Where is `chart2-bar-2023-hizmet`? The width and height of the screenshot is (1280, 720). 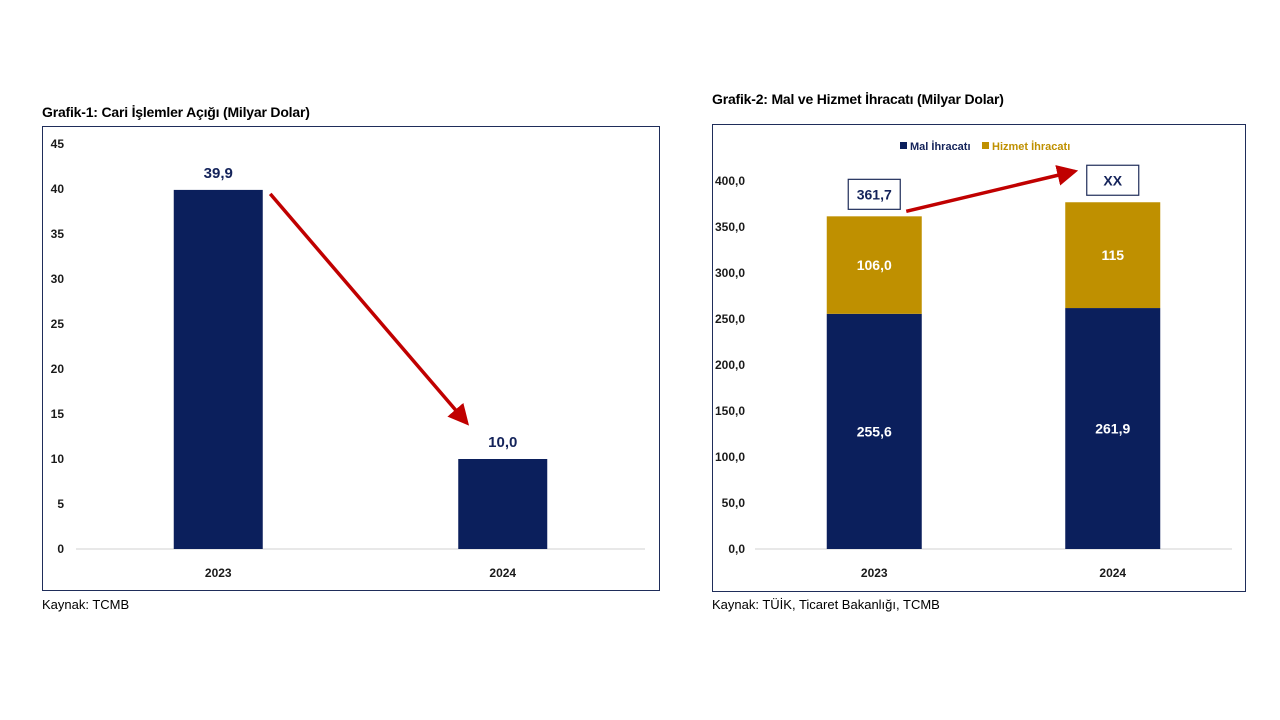 chart2-bar-2023-hizmet is located at coordinates (874, 265).